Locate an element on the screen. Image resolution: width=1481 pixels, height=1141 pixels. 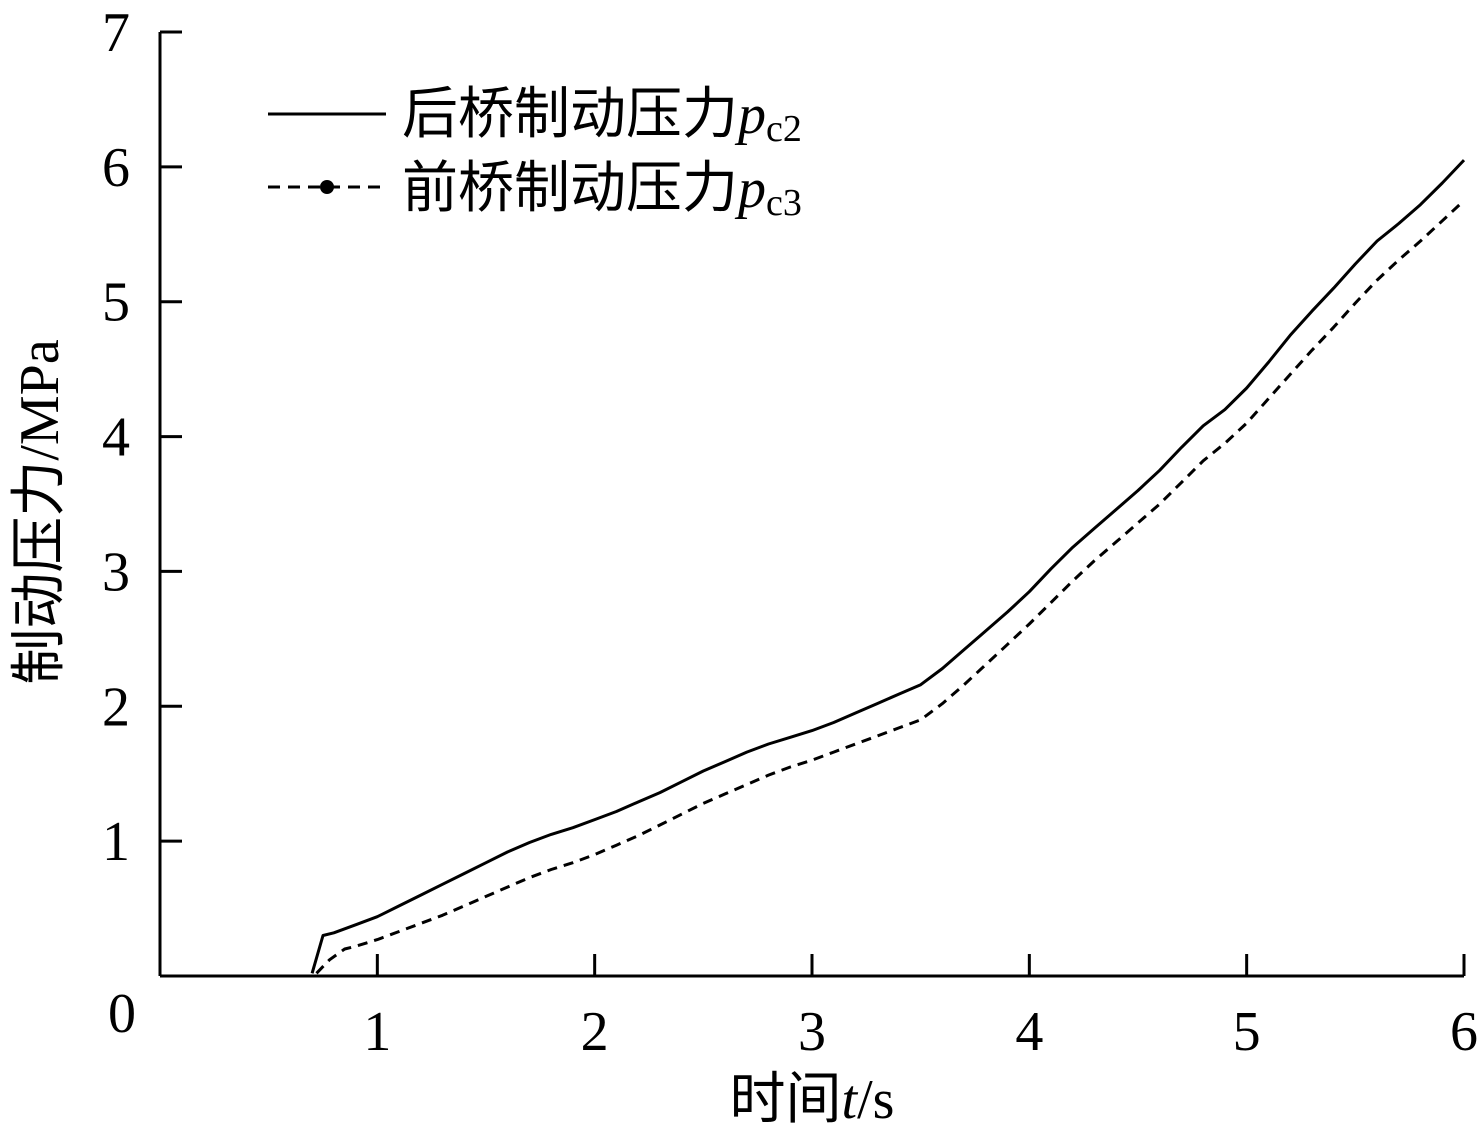
legend-label-pc2-var: p is located at coordinates (750, 115).